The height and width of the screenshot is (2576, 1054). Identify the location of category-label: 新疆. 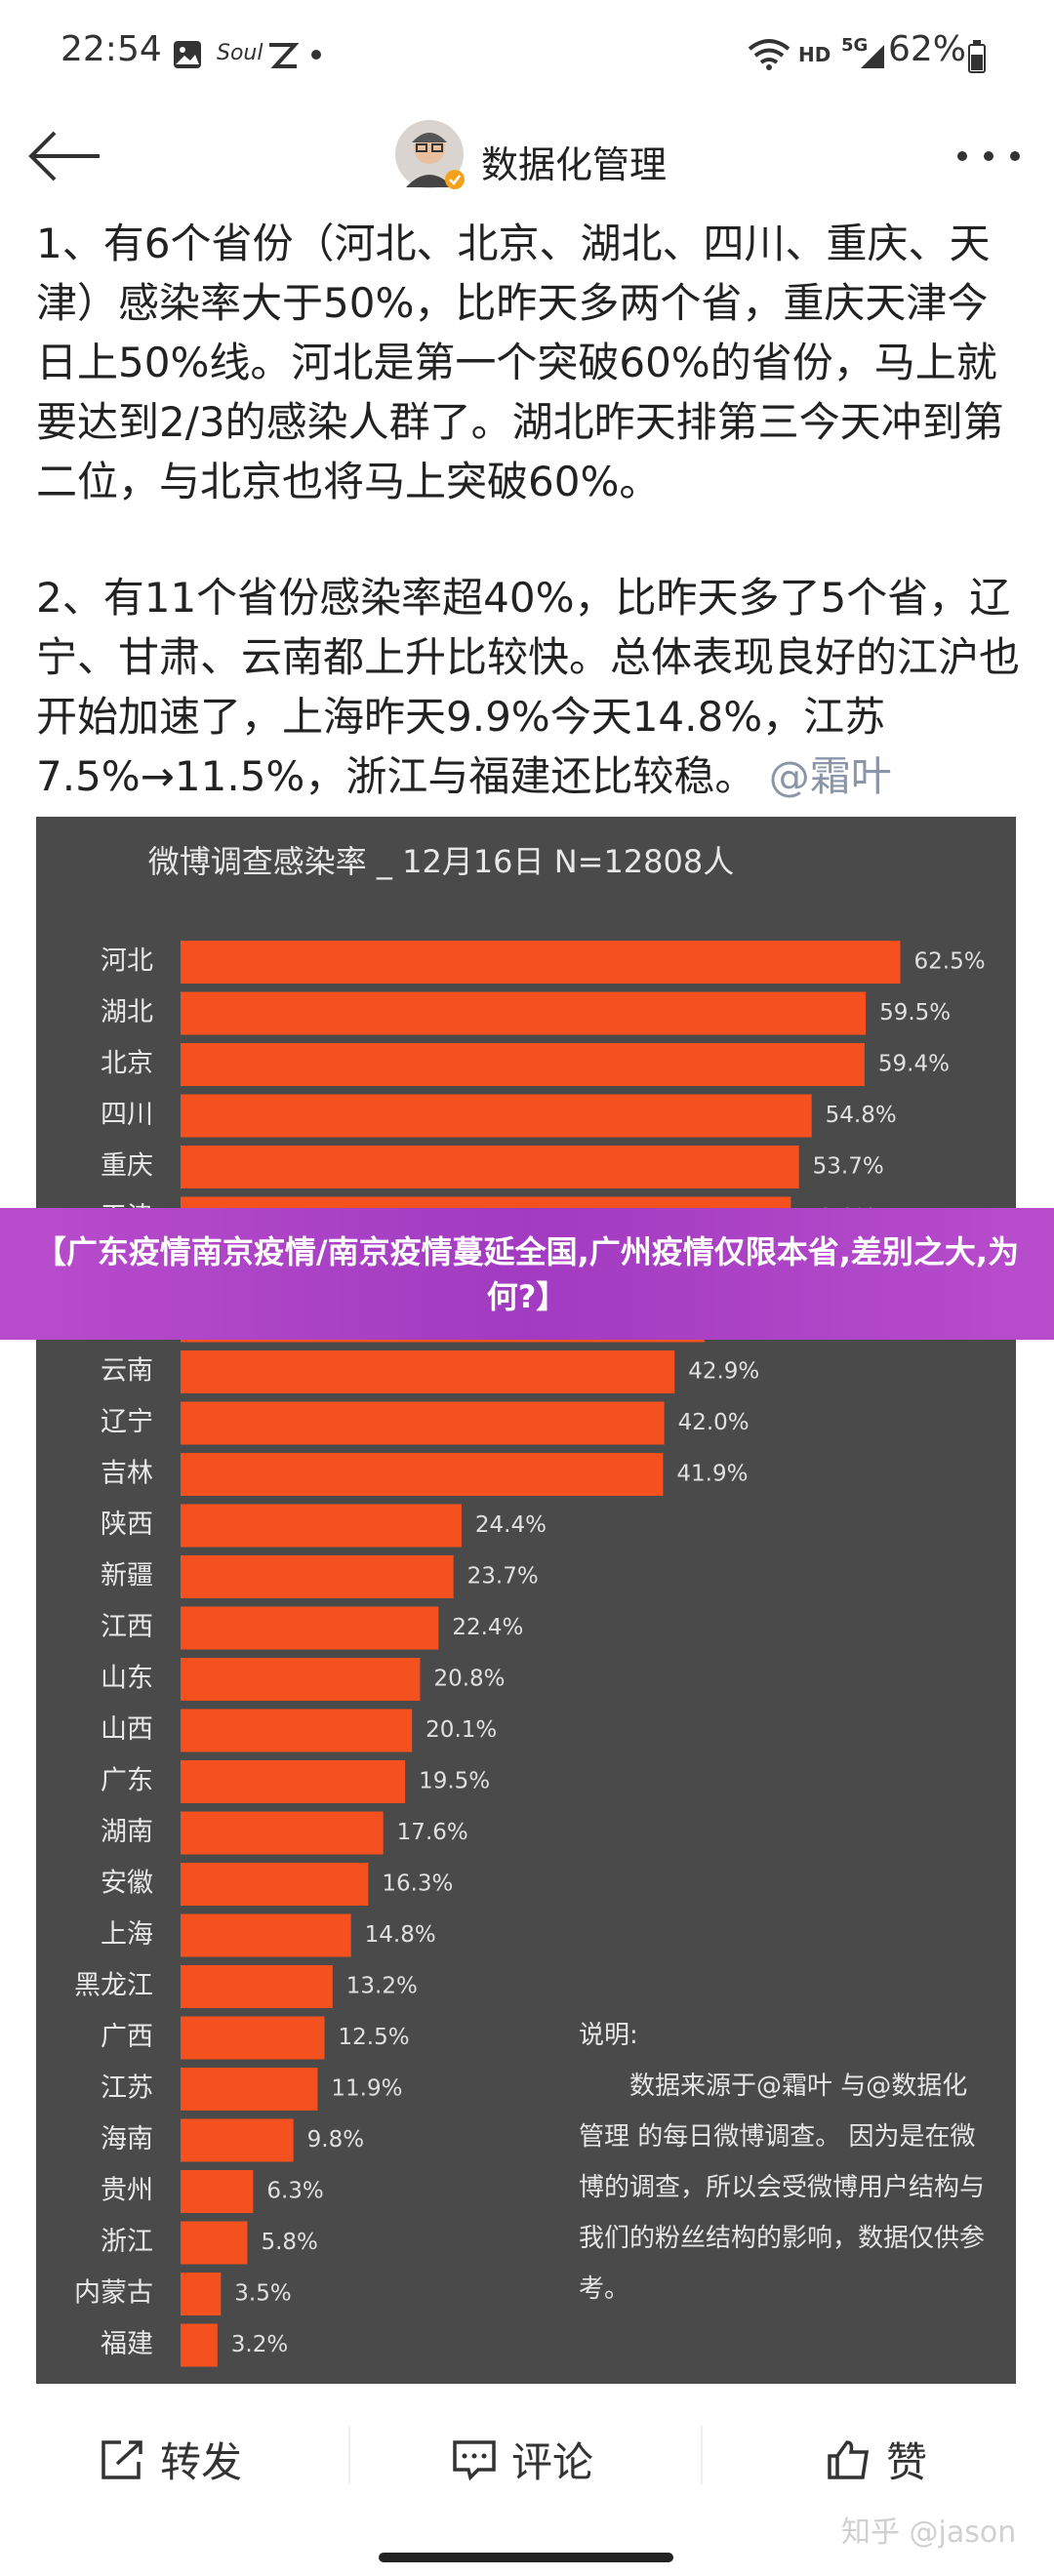
(127, 1576).